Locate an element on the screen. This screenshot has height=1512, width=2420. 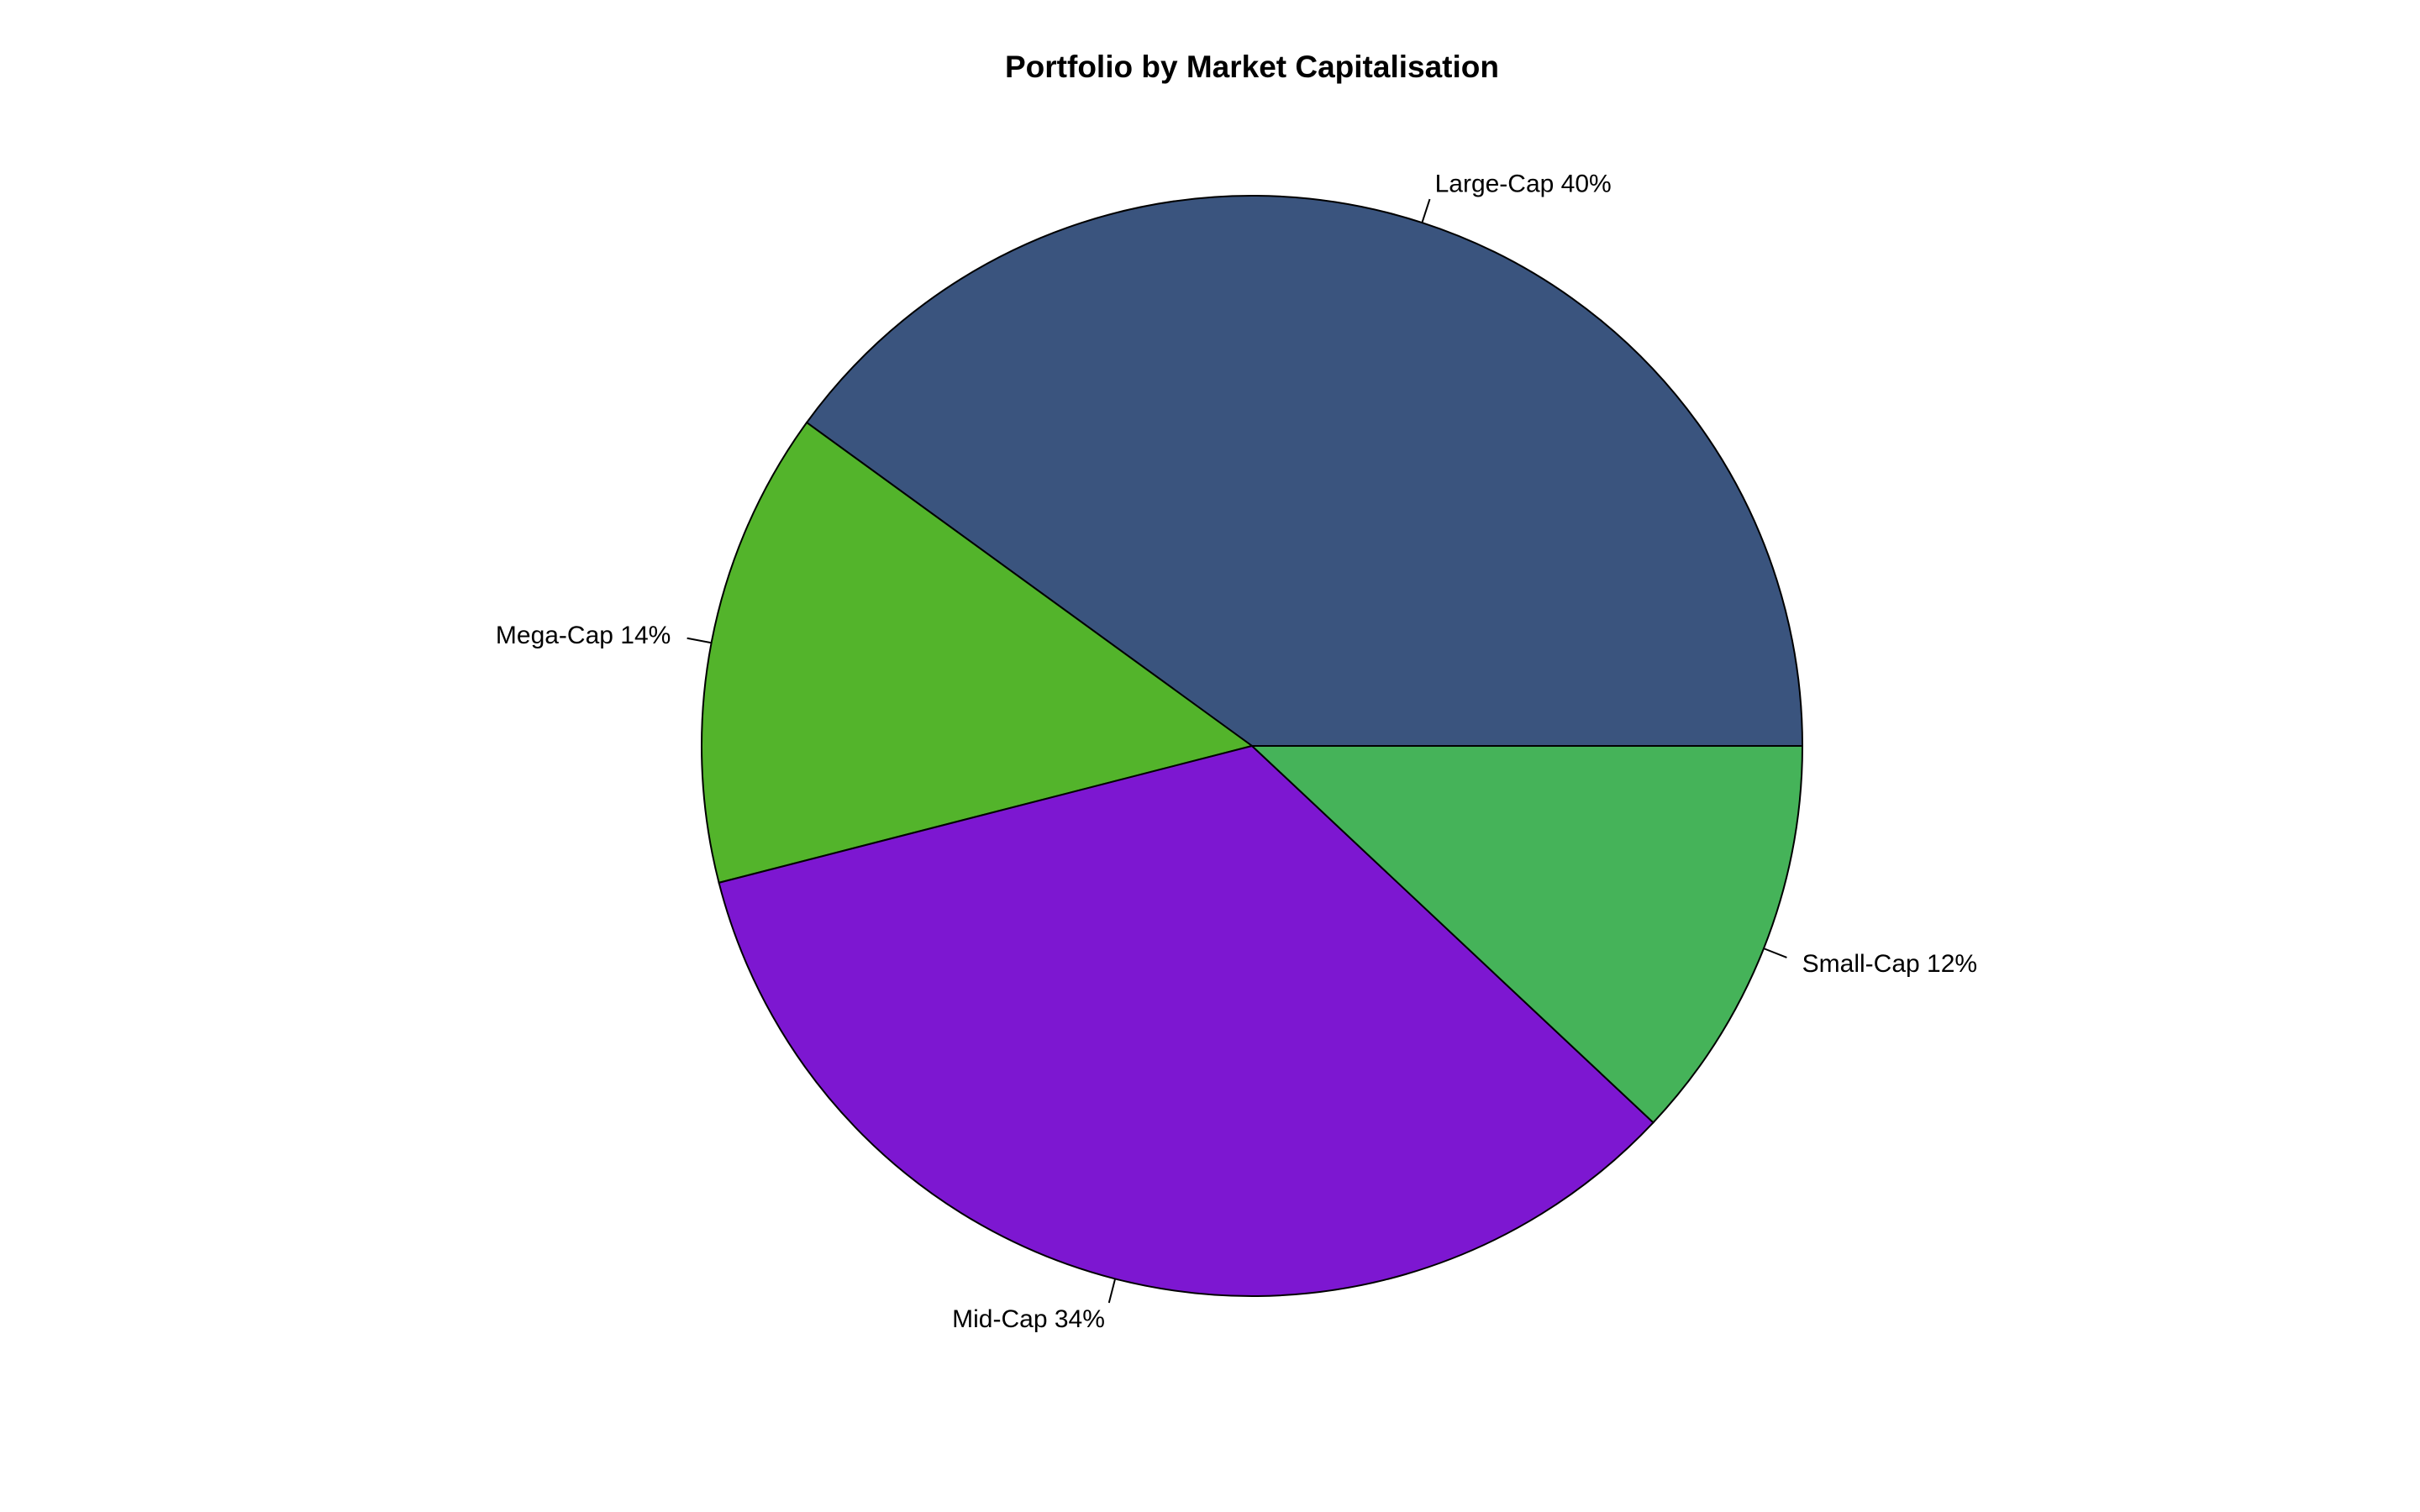
pie-slice-mega-cap is located at coordinates (978, 653).